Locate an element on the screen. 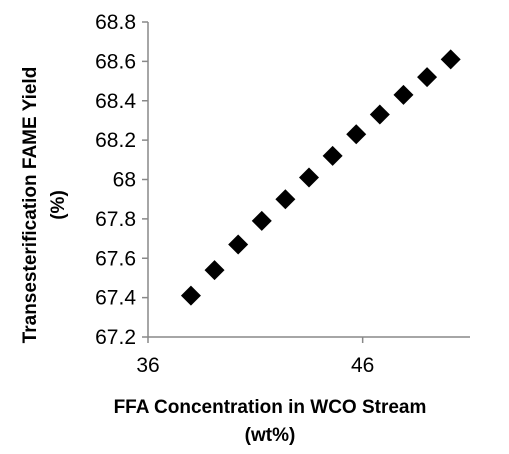 This screenshot has width=509, height=454. y-tick-label: 68.8 is located at coordinates (115, 22).